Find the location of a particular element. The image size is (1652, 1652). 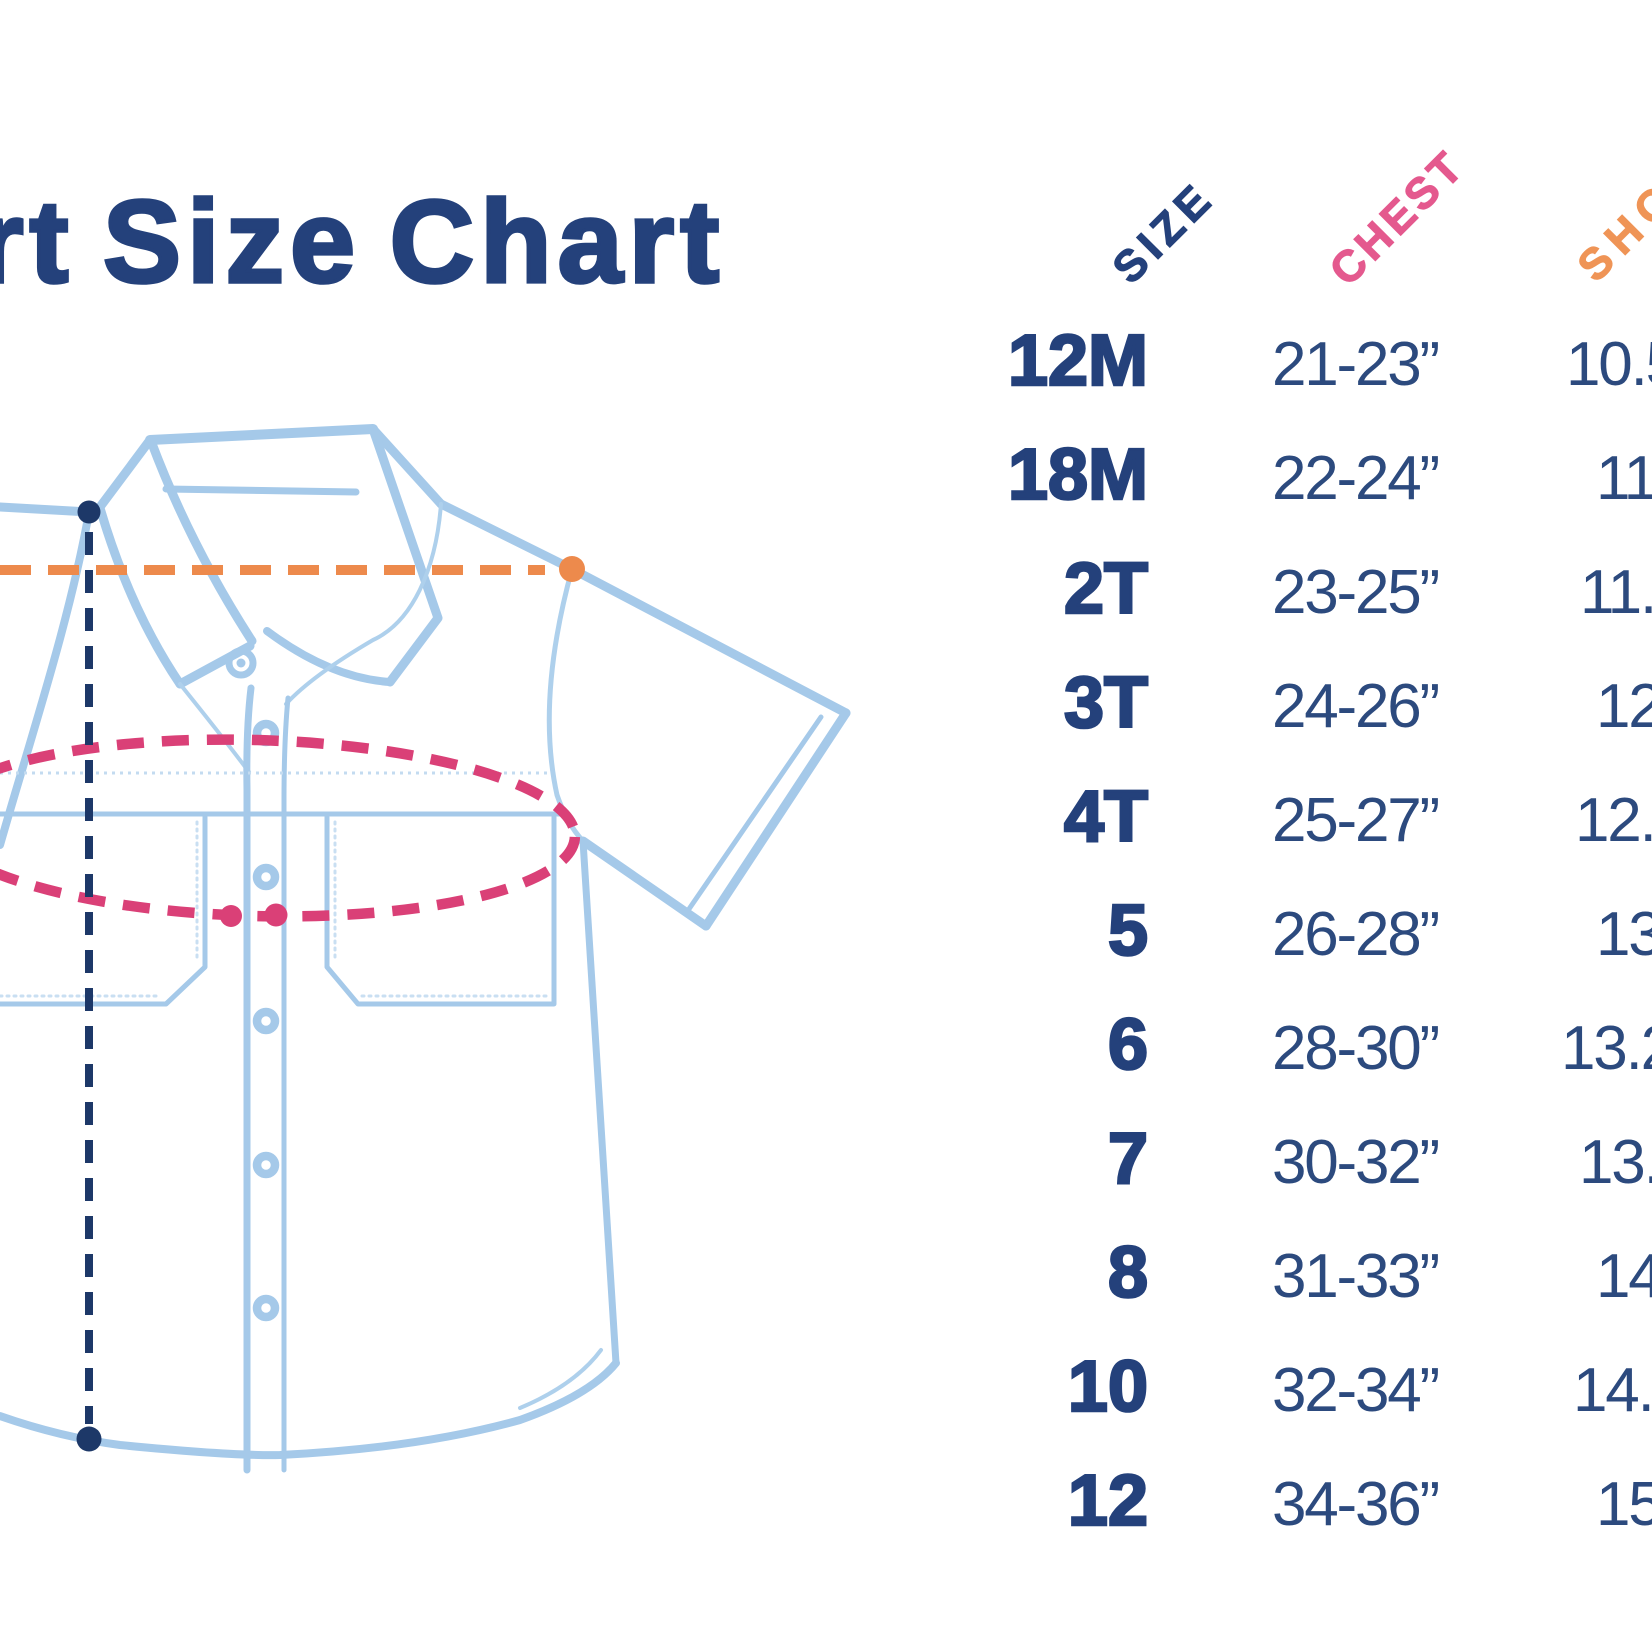

svg-text: 6 is located at coordinates (1128, 1045).